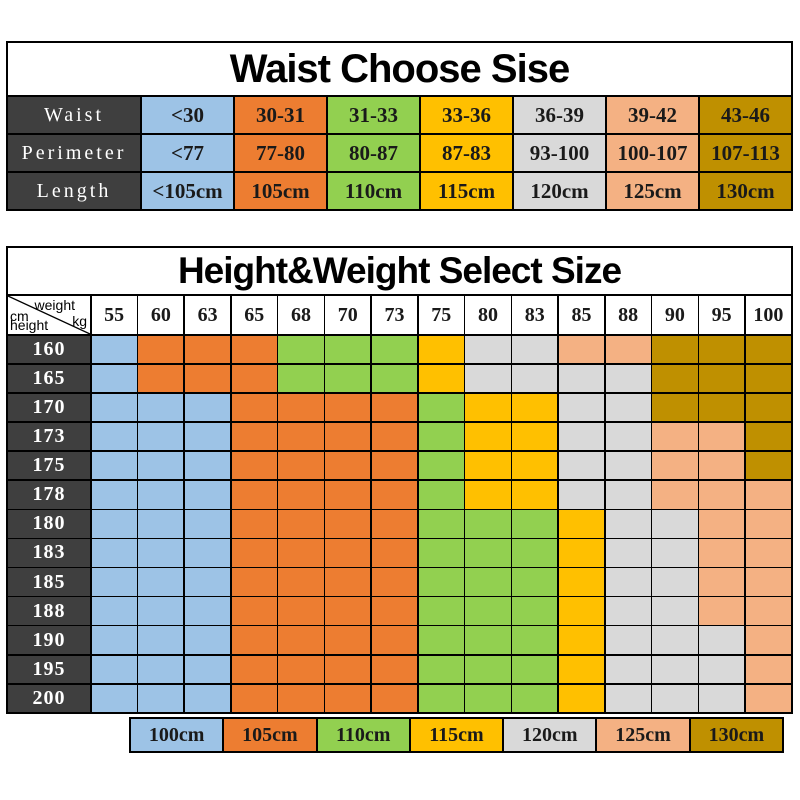 Image resolution: width=800 pixels, height=800 pixels. I want to click on waist-table-cell: 115cm, so click(466, 191).